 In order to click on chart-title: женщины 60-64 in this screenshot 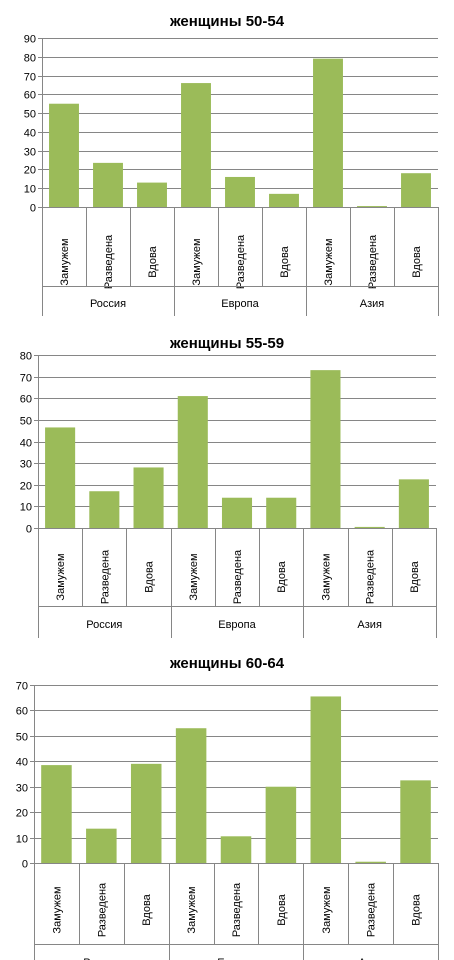, I will do `click(227, 663)`.